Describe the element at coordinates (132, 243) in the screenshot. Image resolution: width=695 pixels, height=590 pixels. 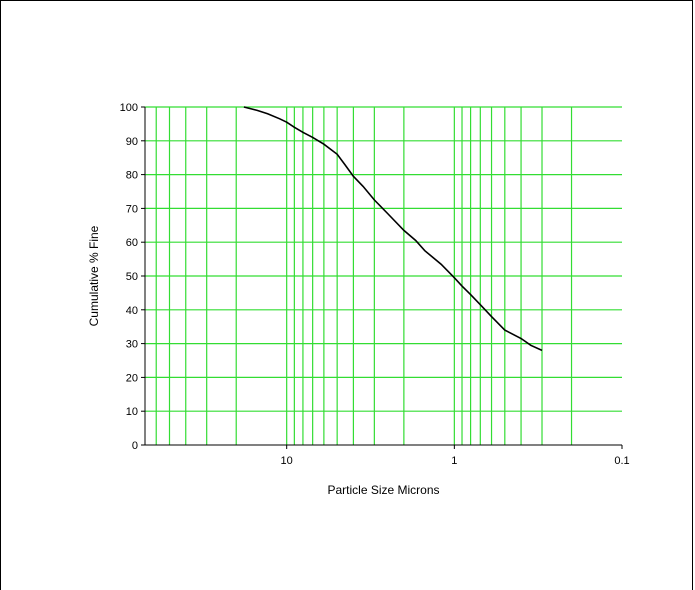
I see `y-tick-label: 60` at that location.